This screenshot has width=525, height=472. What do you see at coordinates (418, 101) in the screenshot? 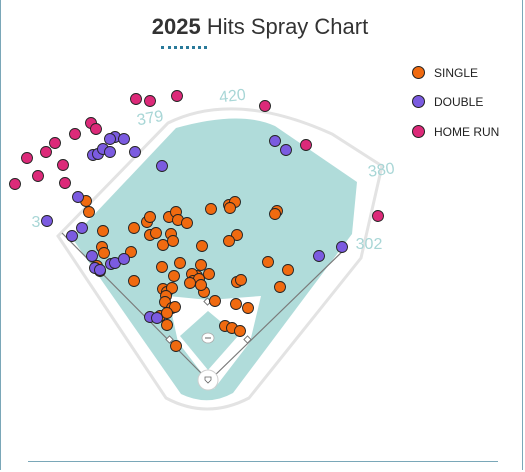
I see `legend-swatch-double` at bounding box center [418, 101].